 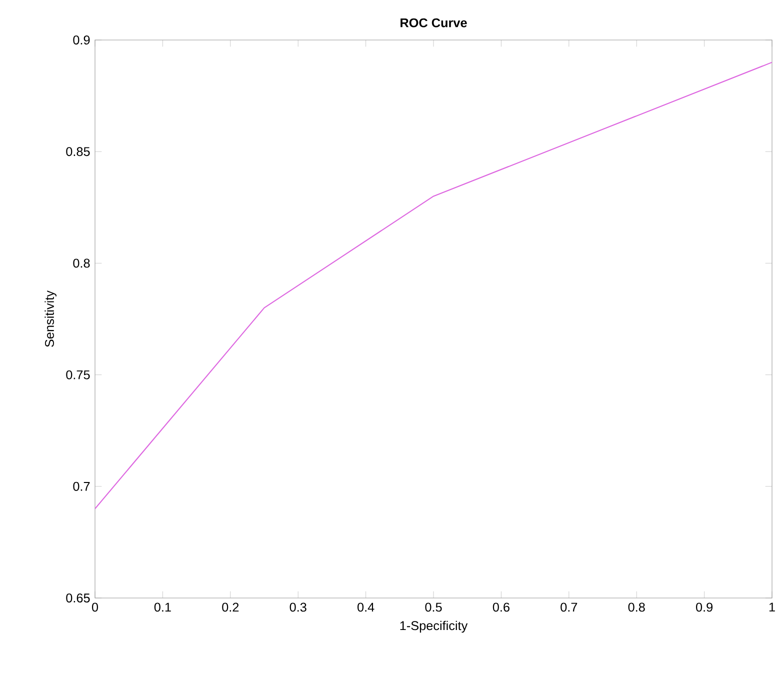 What do you see at coordinates (81, 40) in the screenshot?
I see `y-tick-label: 0.9` at bounding box center [81, 40].